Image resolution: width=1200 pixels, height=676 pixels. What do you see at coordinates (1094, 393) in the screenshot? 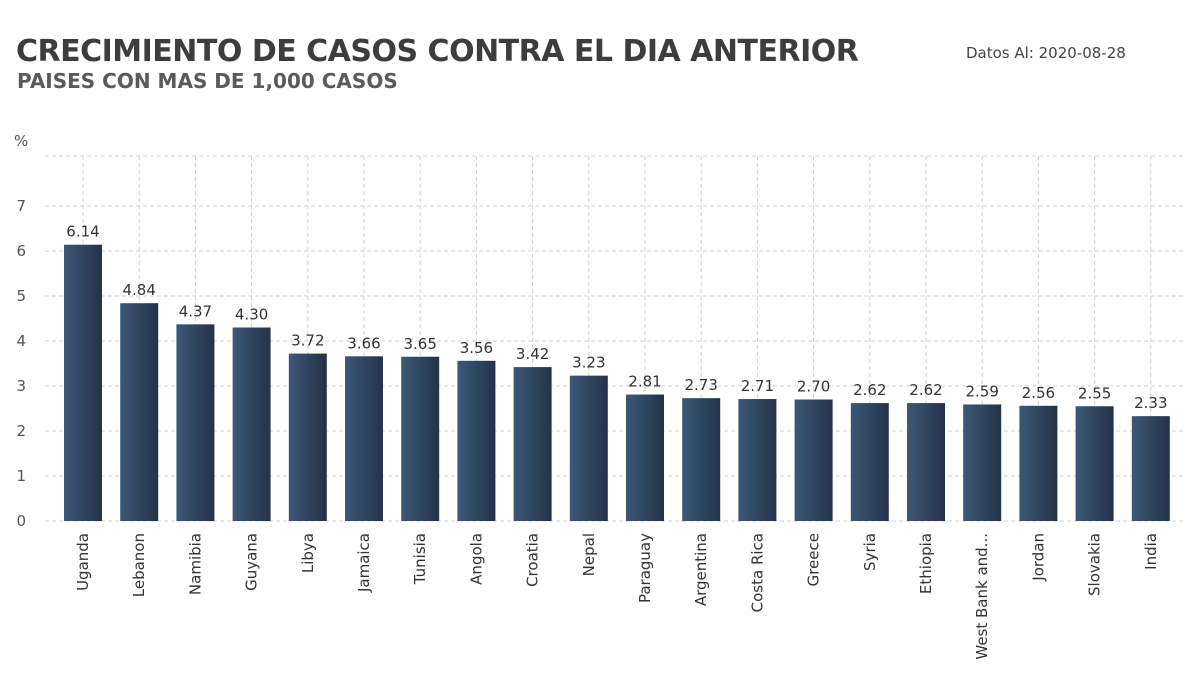
I see `bar-value-label: 2.55` at bounding box center [1094, 393].